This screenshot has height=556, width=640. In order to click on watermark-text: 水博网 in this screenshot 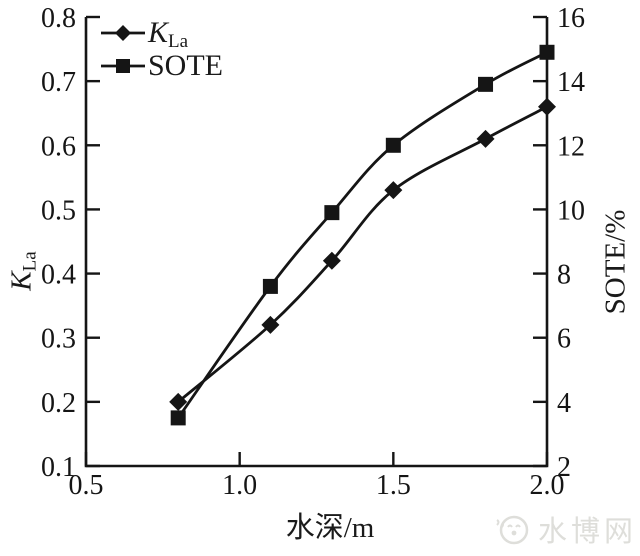, I will do `click(588, 532)`.